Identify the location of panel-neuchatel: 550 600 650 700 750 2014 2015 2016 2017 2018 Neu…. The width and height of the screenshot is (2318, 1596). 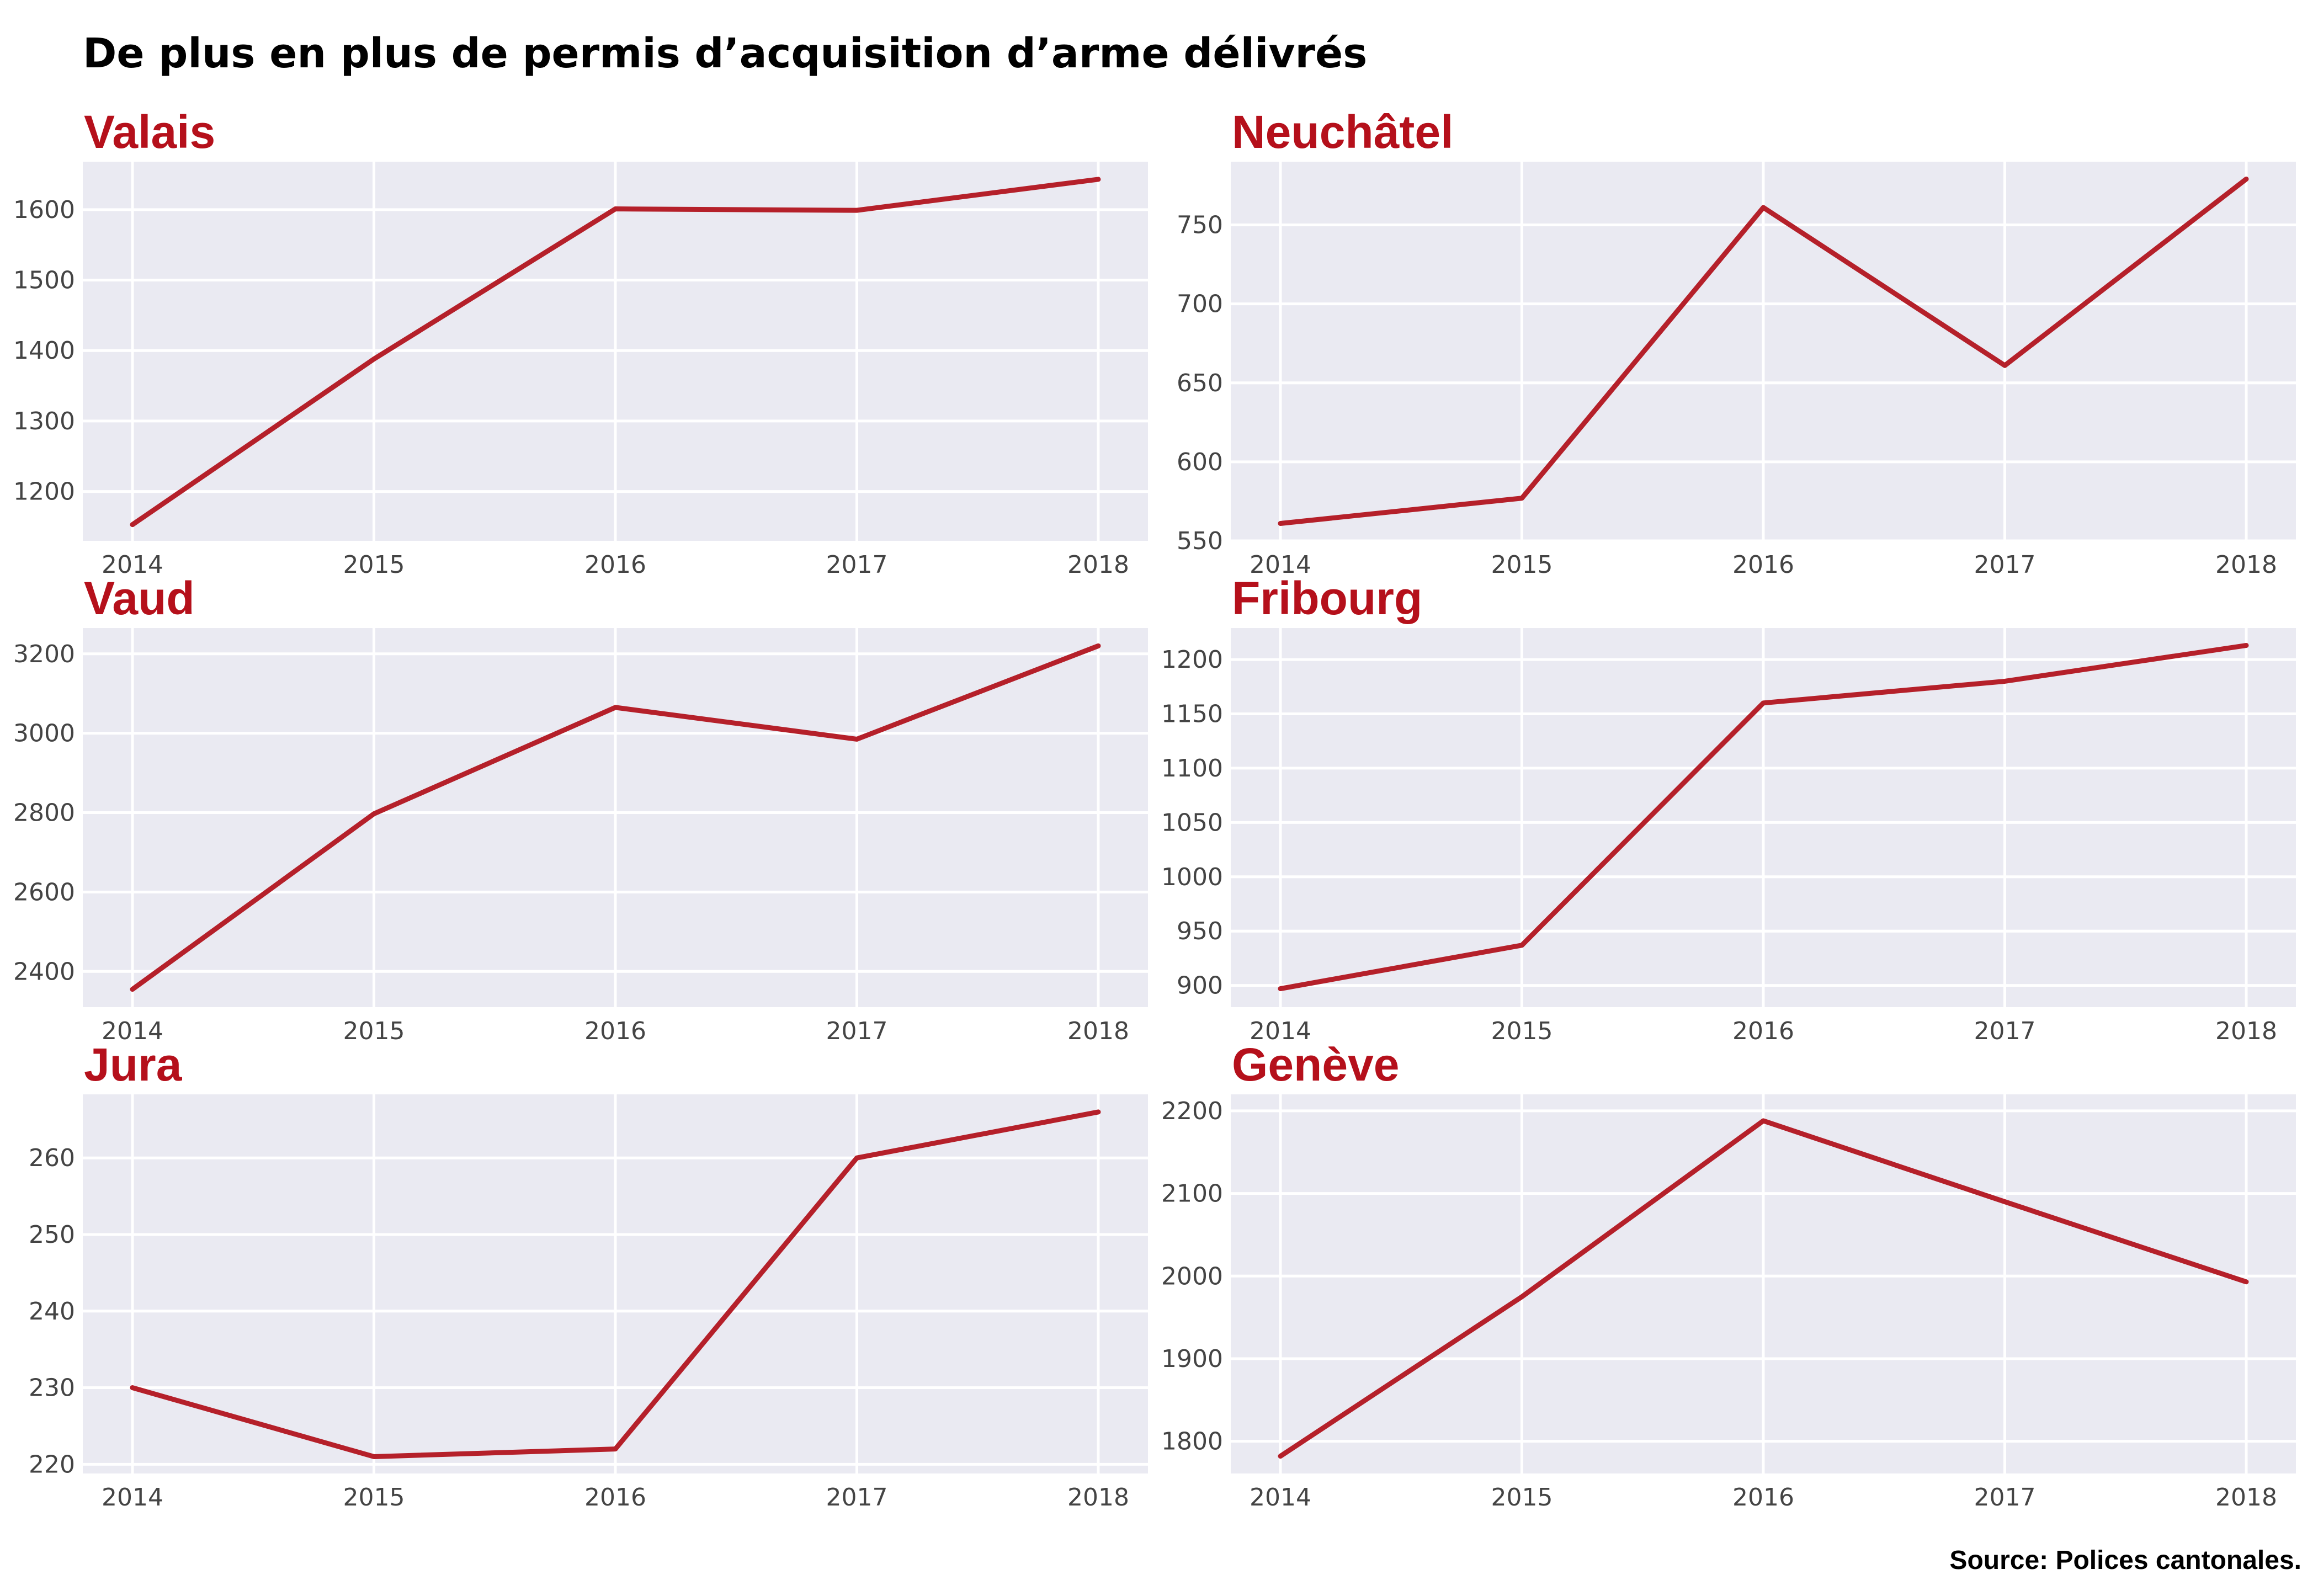
(1736, 342).